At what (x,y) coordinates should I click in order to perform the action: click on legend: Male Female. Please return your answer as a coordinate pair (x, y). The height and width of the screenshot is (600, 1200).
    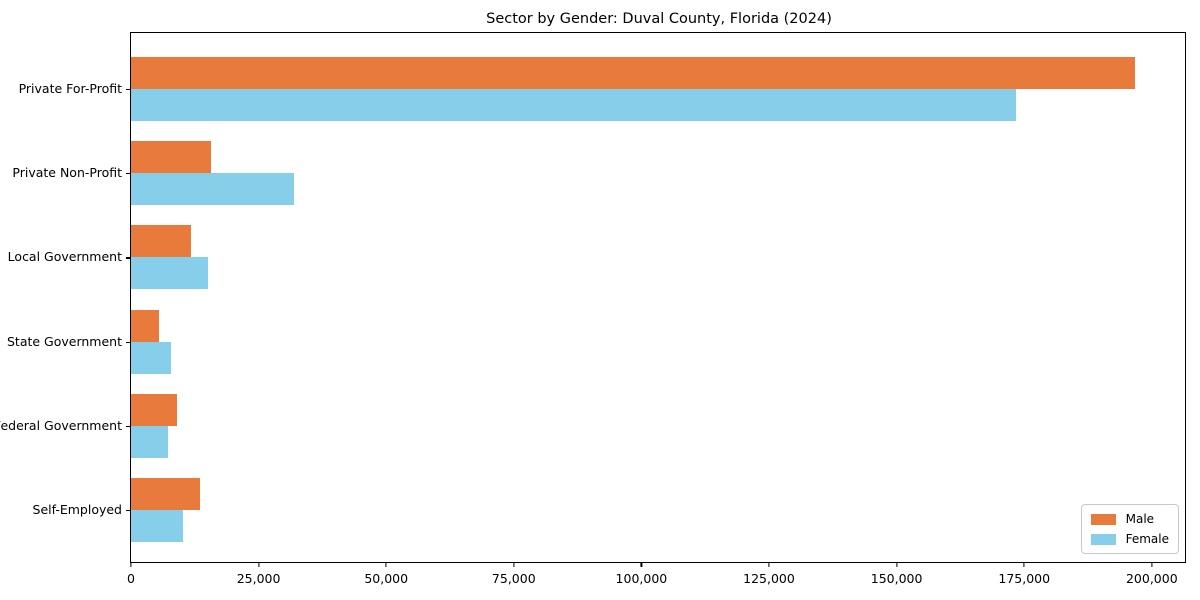
    Looking at the image, I should click on (1129, 529).